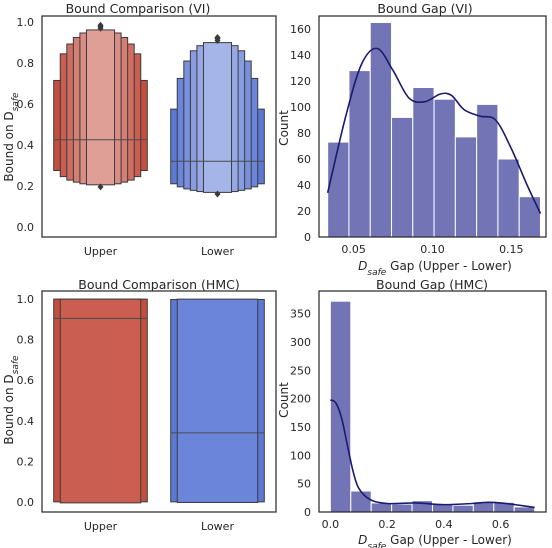  Describe the element at coordinates (300, 55) in the screenshot. I see `y-tick-label: 140` at that location.